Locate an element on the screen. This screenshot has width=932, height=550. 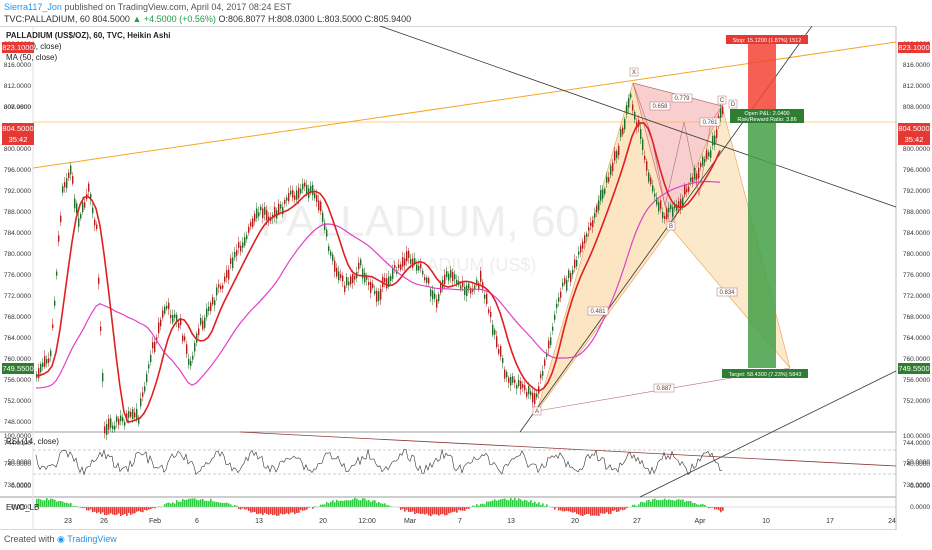
legend-ma50: MA (50, close) is located at coordinates (32, 57).